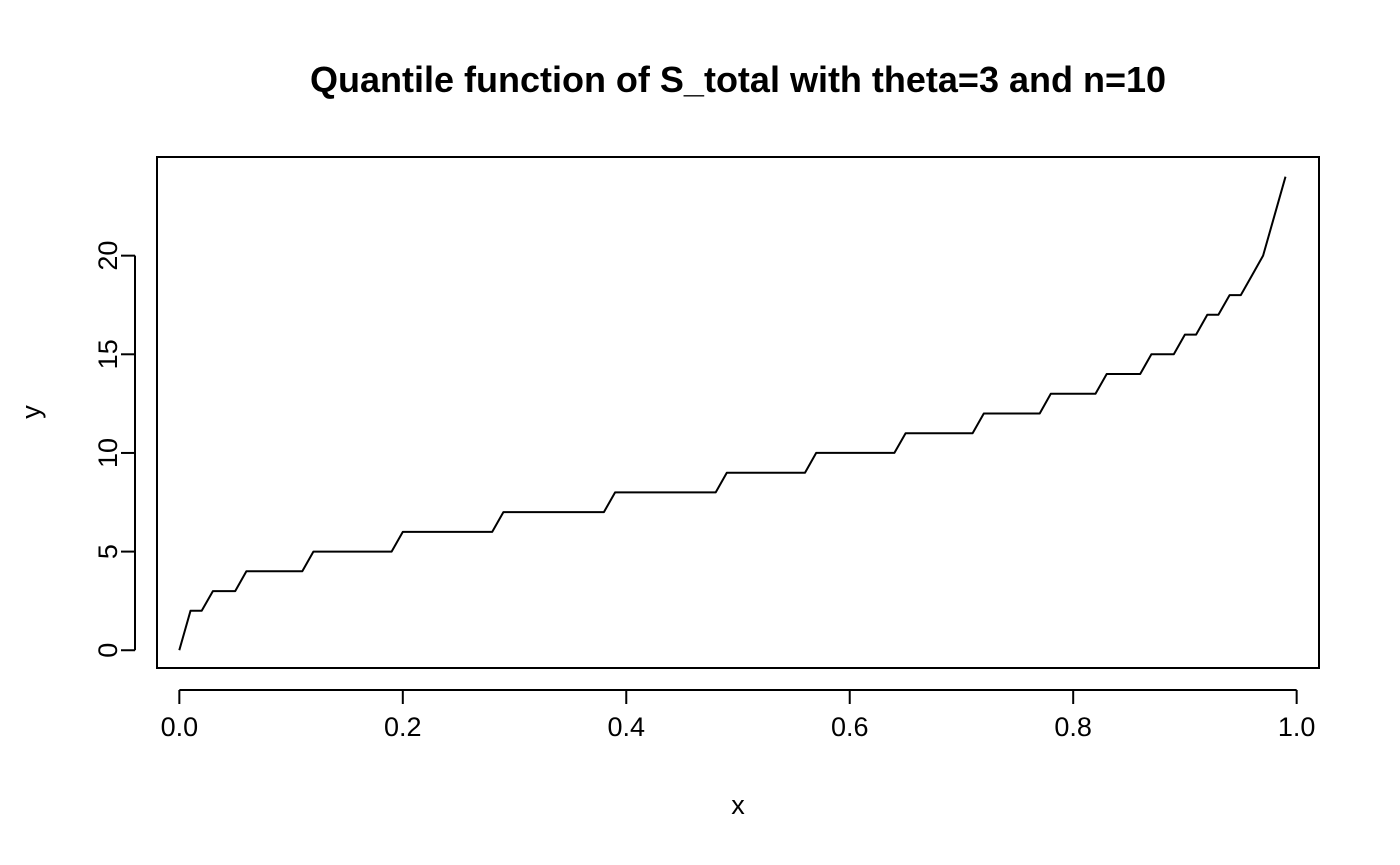  Describe the element at coordinates (108, 551) in the screenshot. I see `y-tick-label: 5` at that location.